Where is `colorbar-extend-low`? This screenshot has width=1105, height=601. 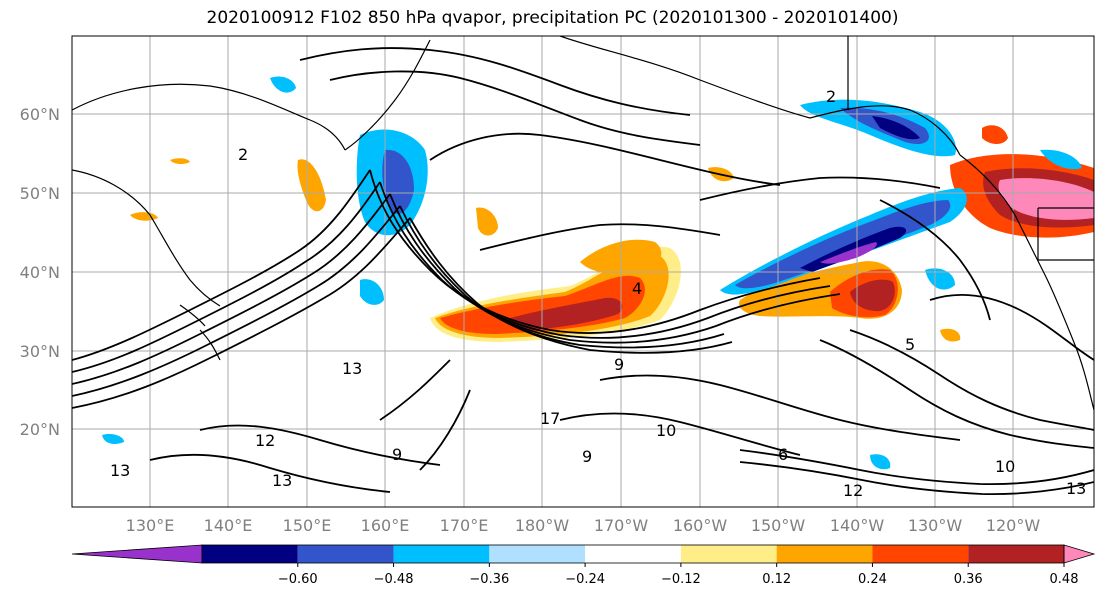 colorbar-extend-low is located at coordinates (137, 554).